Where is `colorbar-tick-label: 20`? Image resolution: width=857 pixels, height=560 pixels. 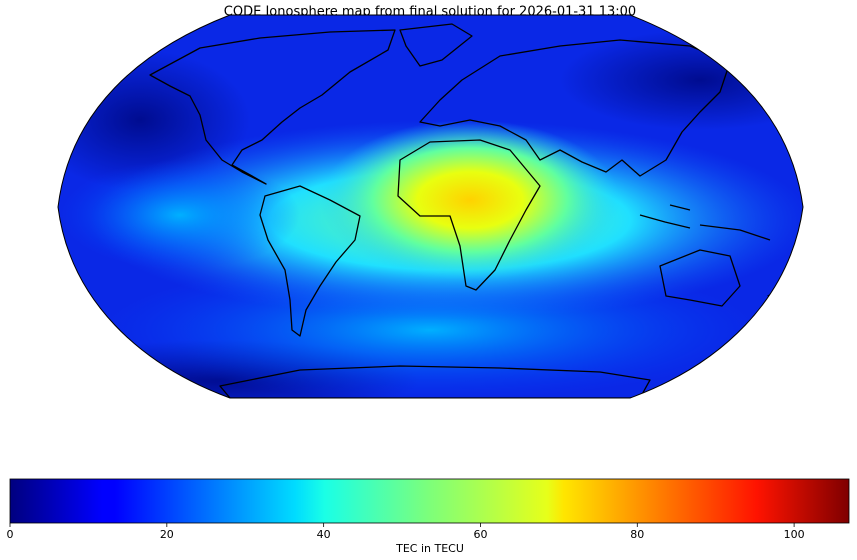 colorbar-tick-label: 20 is located at coordinates (167, 534).